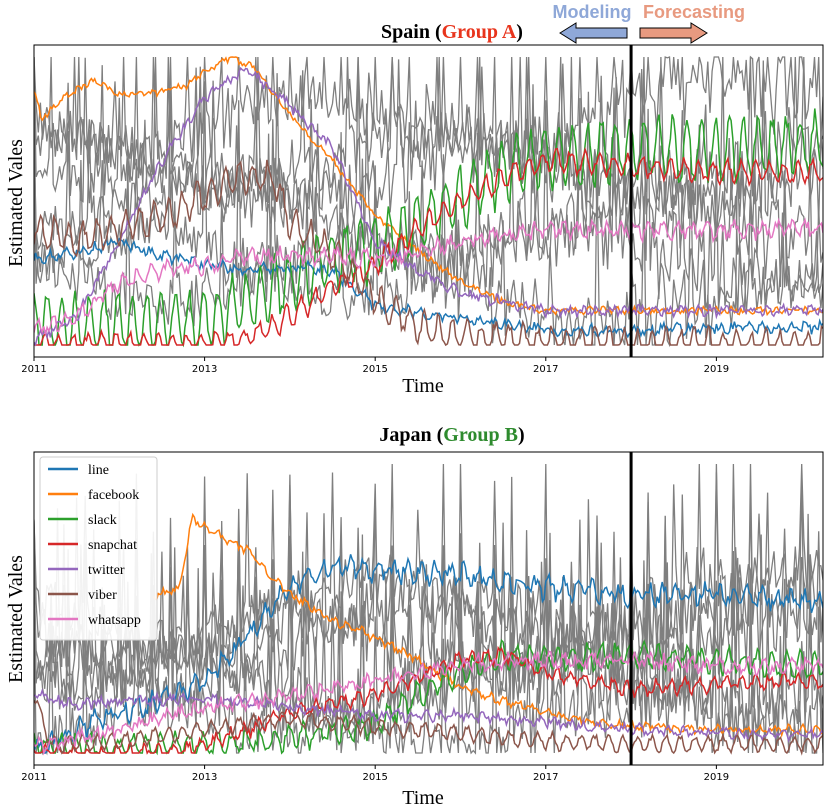 The image size is (830, 809). I want to click on spain-series-line, so click(428, 288).